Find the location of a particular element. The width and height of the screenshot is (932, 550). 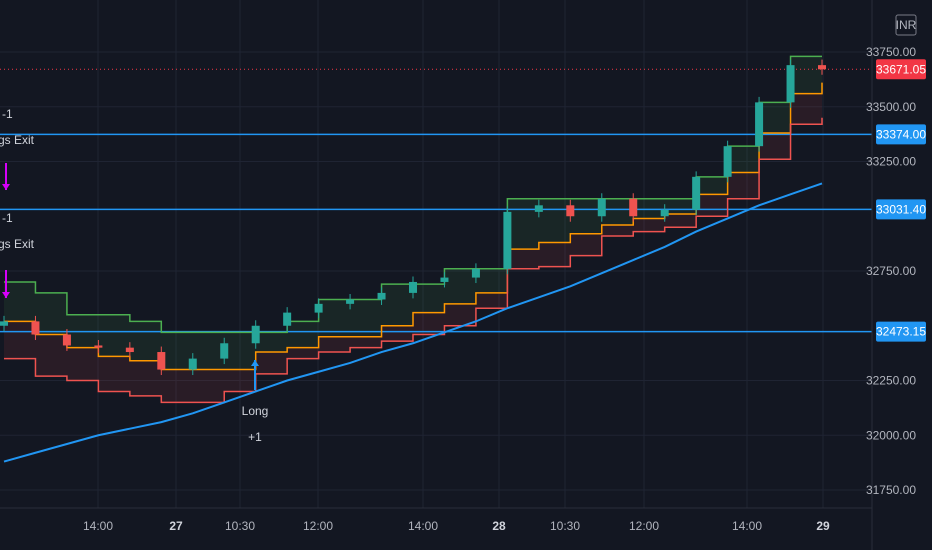

long-signal-qty: +1 is located at coordinates (255, 437).